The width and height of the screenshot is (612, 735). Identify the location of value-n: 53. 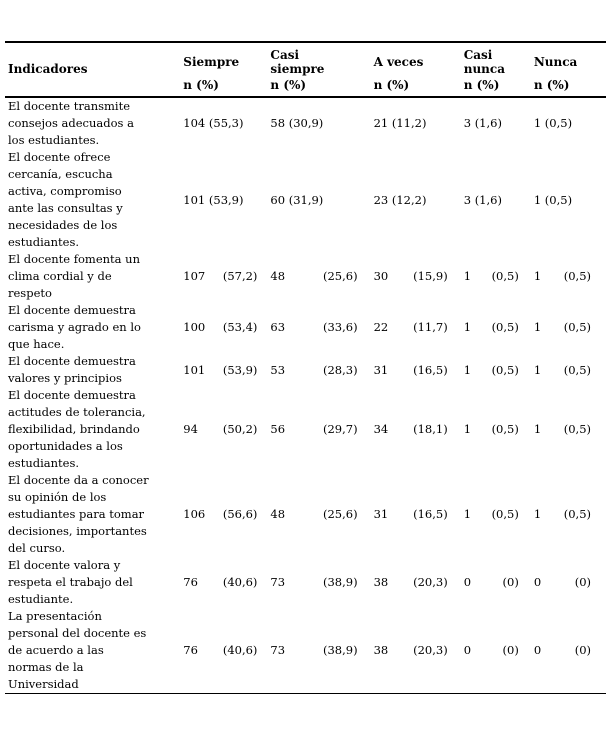
(278, 369).